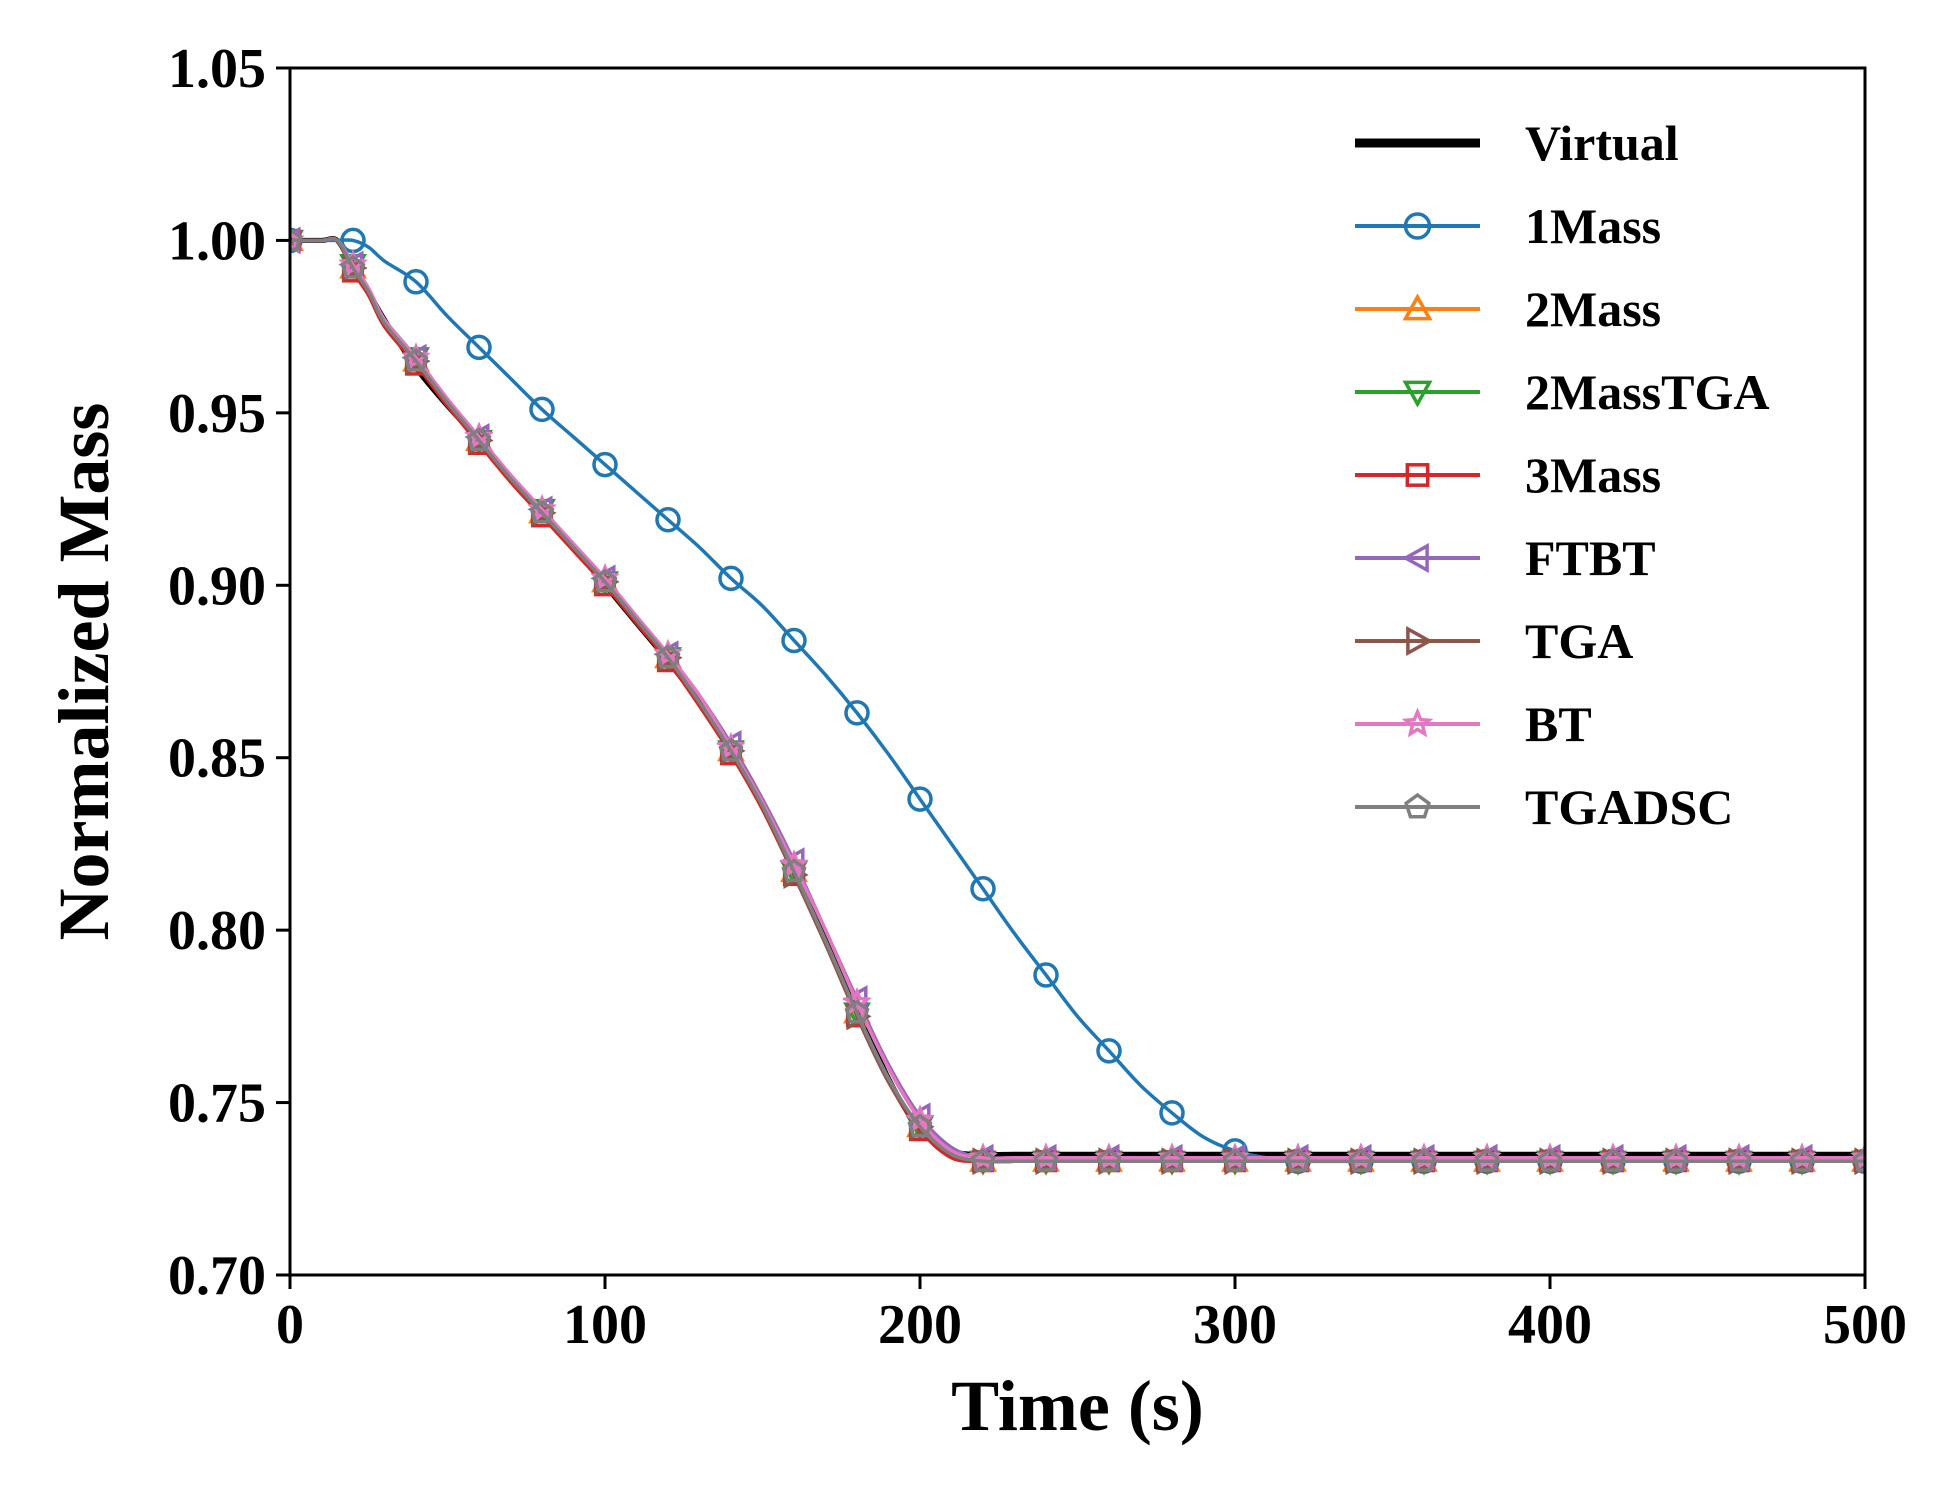 The image size is (1950, 1500). I want to click on legend-item: 1Mass, so click(1508, 226).